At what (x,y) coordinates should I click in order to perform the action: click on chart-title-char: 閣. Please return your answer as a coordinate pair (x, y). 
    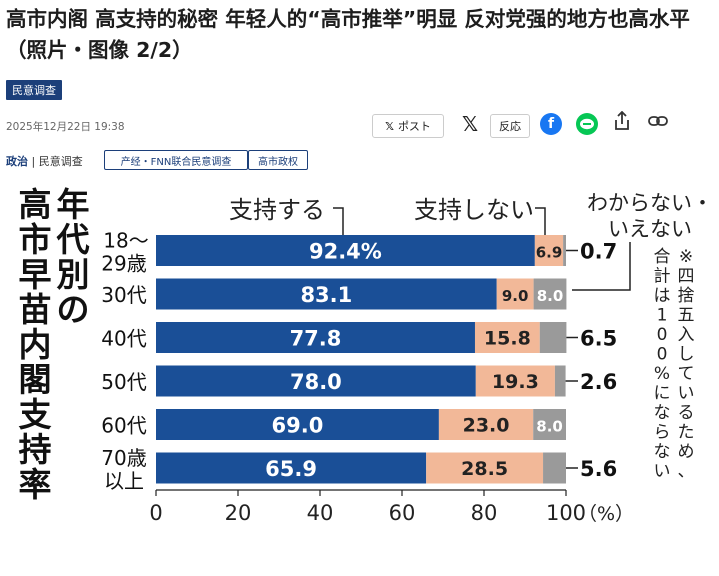
    Looking at the image, I should click on (35, 379).